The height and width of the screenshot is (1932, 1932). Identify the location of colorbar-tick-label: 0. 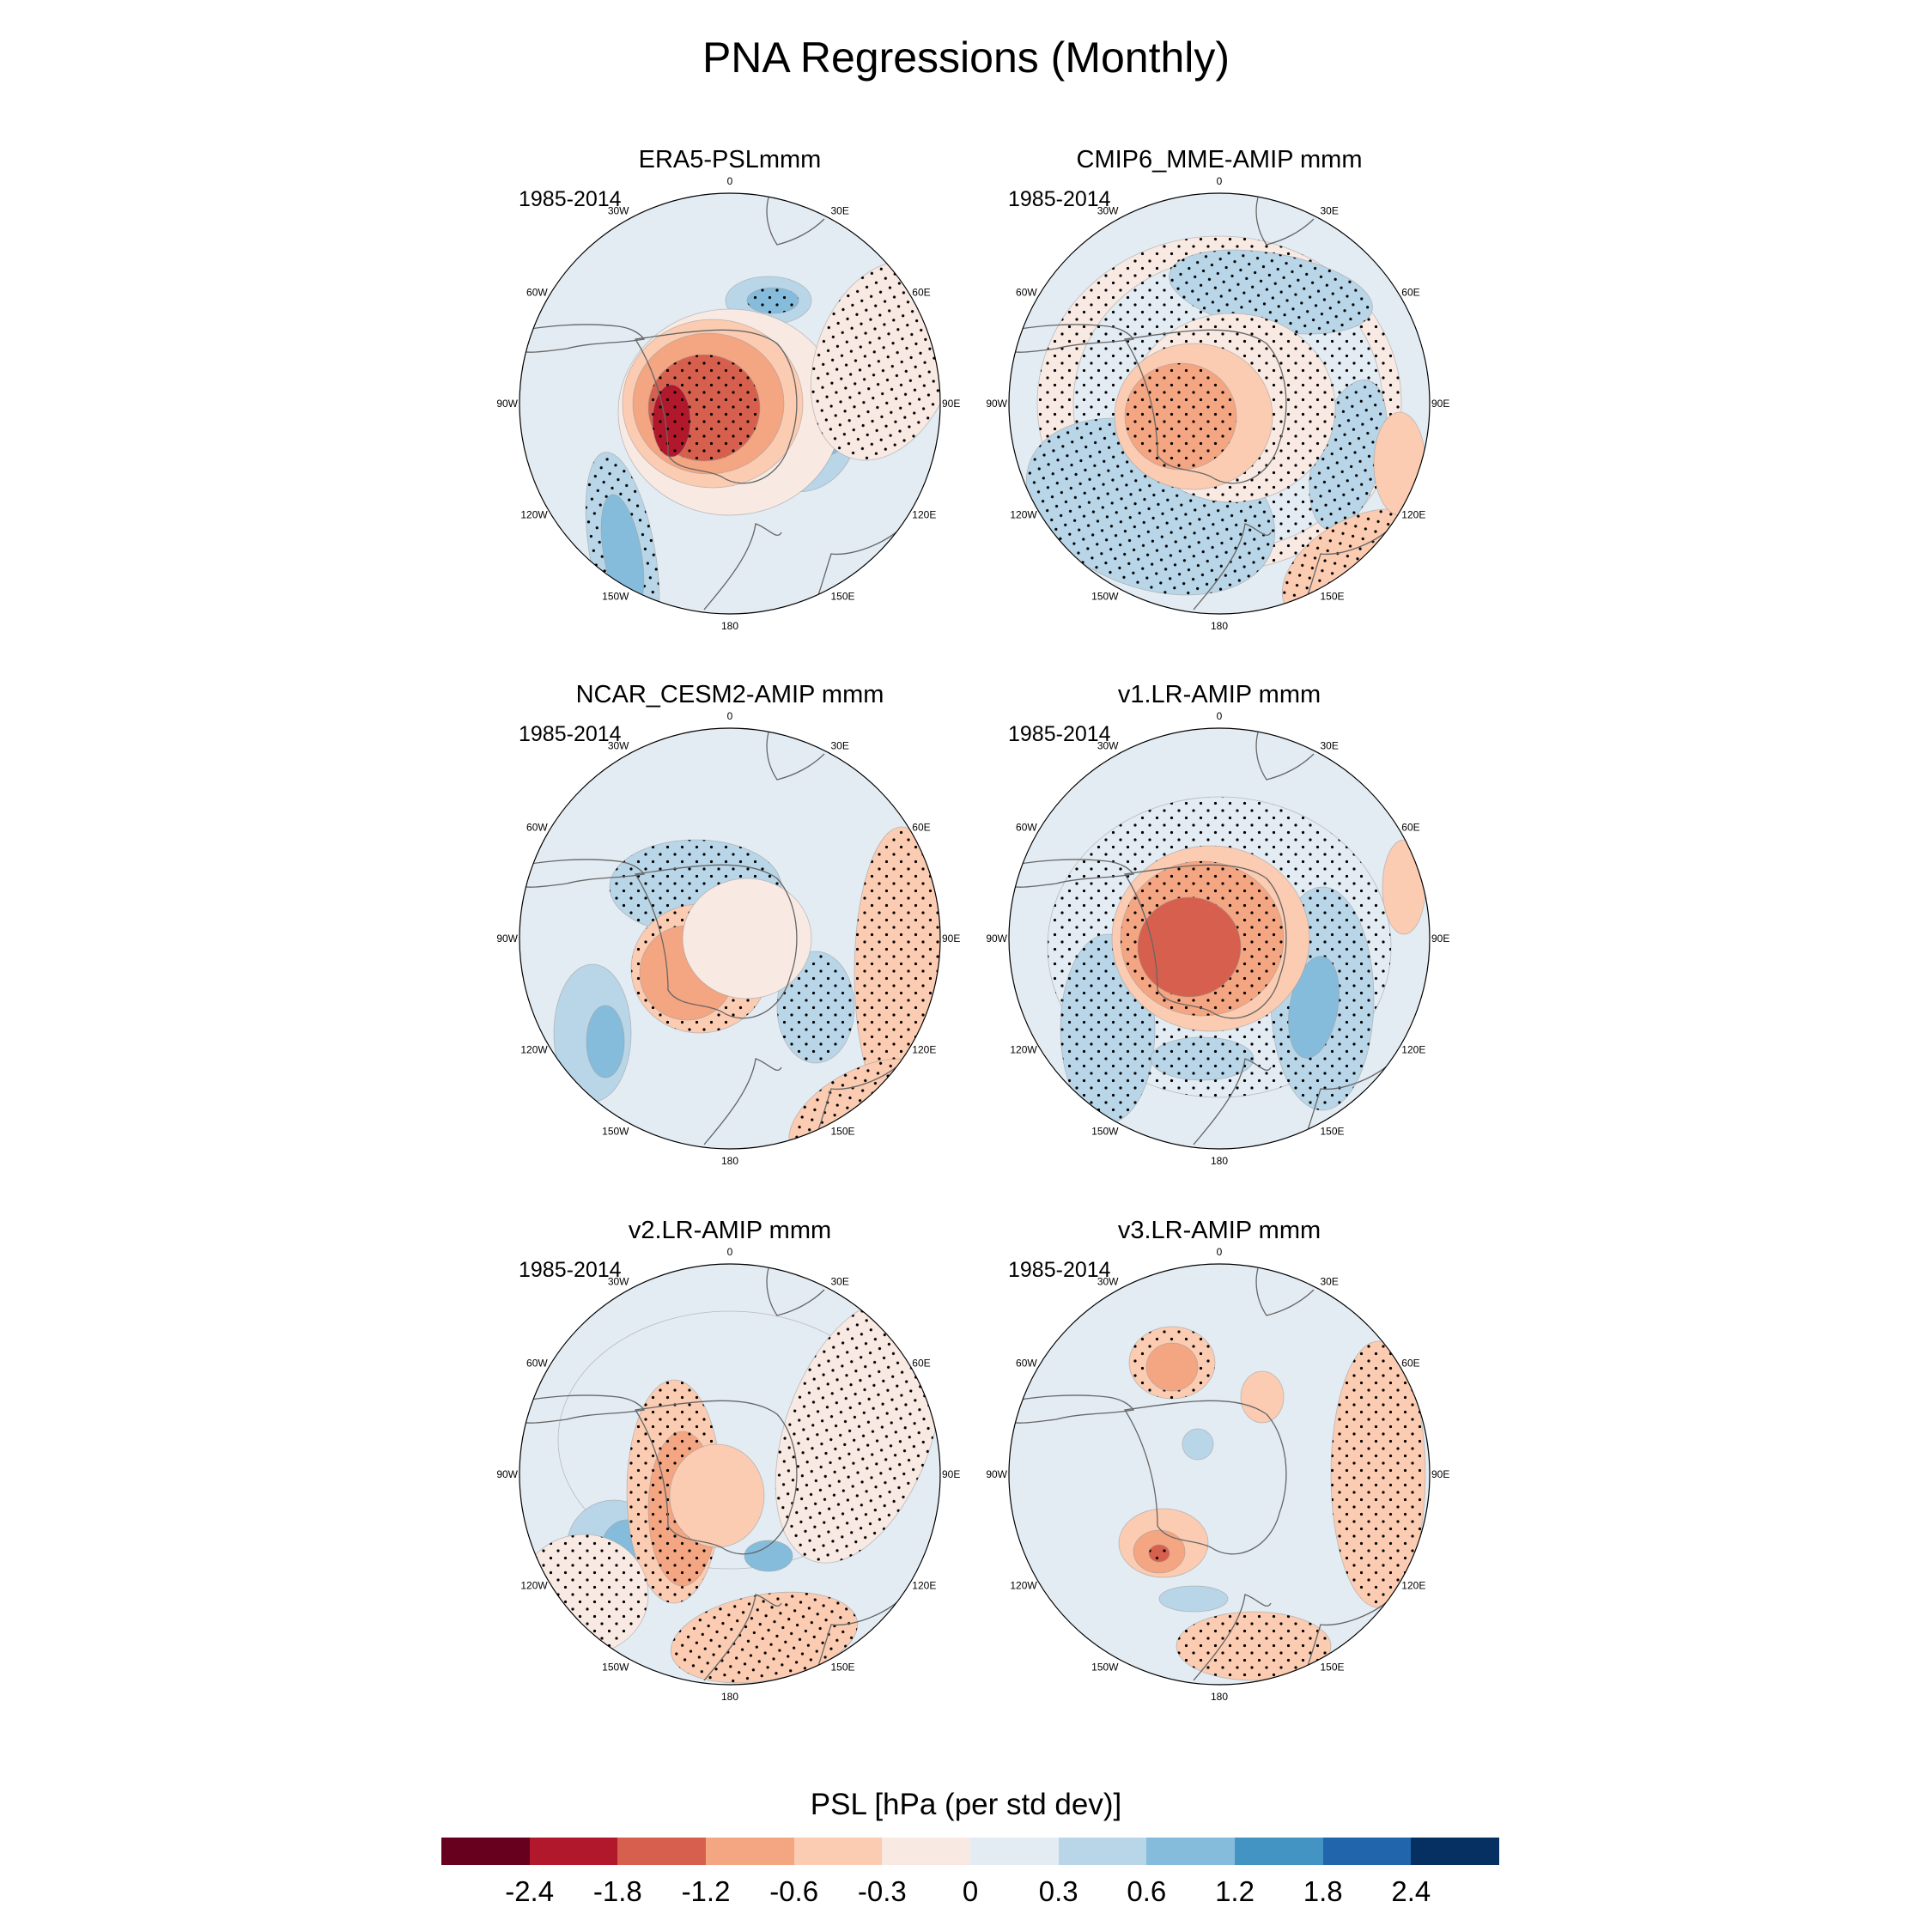
(970, 1891).